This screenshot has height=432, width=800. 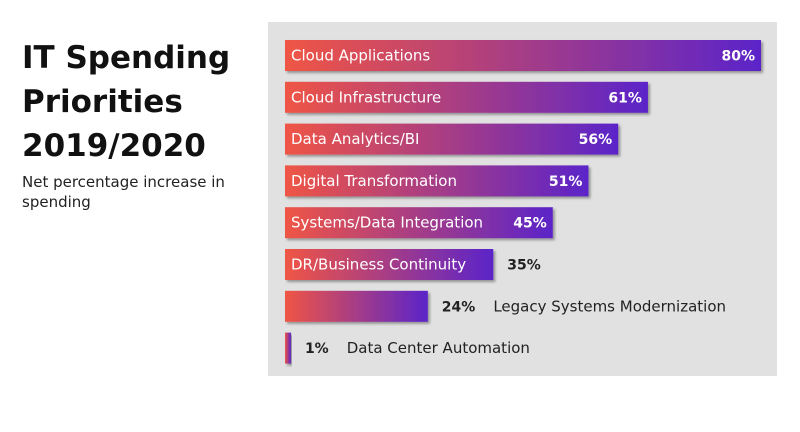 What do you see at coordinates (738, 57) in the screenshot?
I see `value-label-cloud-applications: 80%` at bounding box center [738, 57].